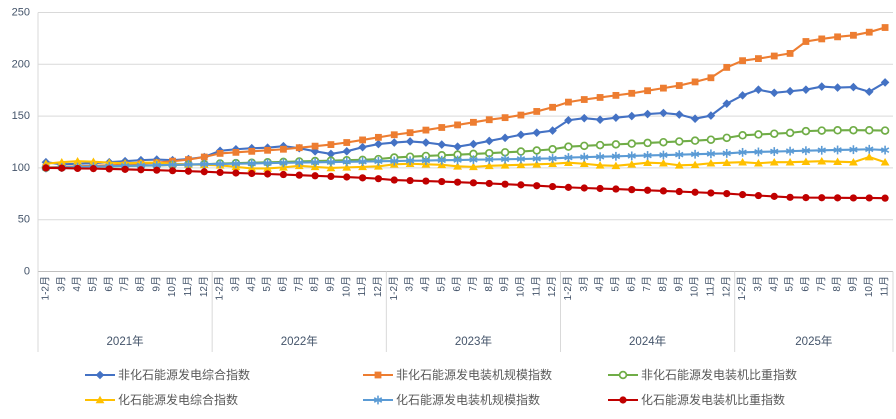  I want to click on x-axis-year-label: 2023年, so click(473, 341).